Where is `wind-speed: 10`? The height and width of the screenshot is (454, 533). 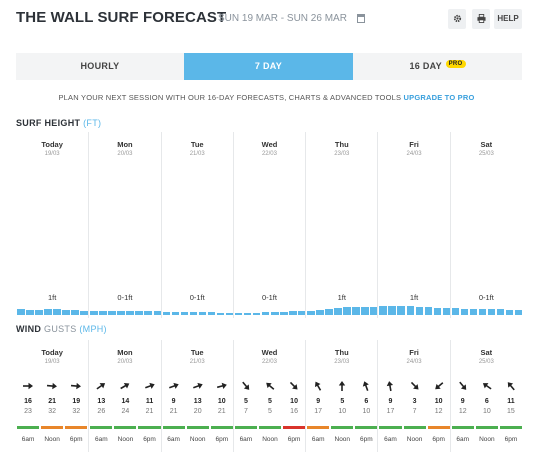 wind-speed: 10 is located at coordinates (438, 401).